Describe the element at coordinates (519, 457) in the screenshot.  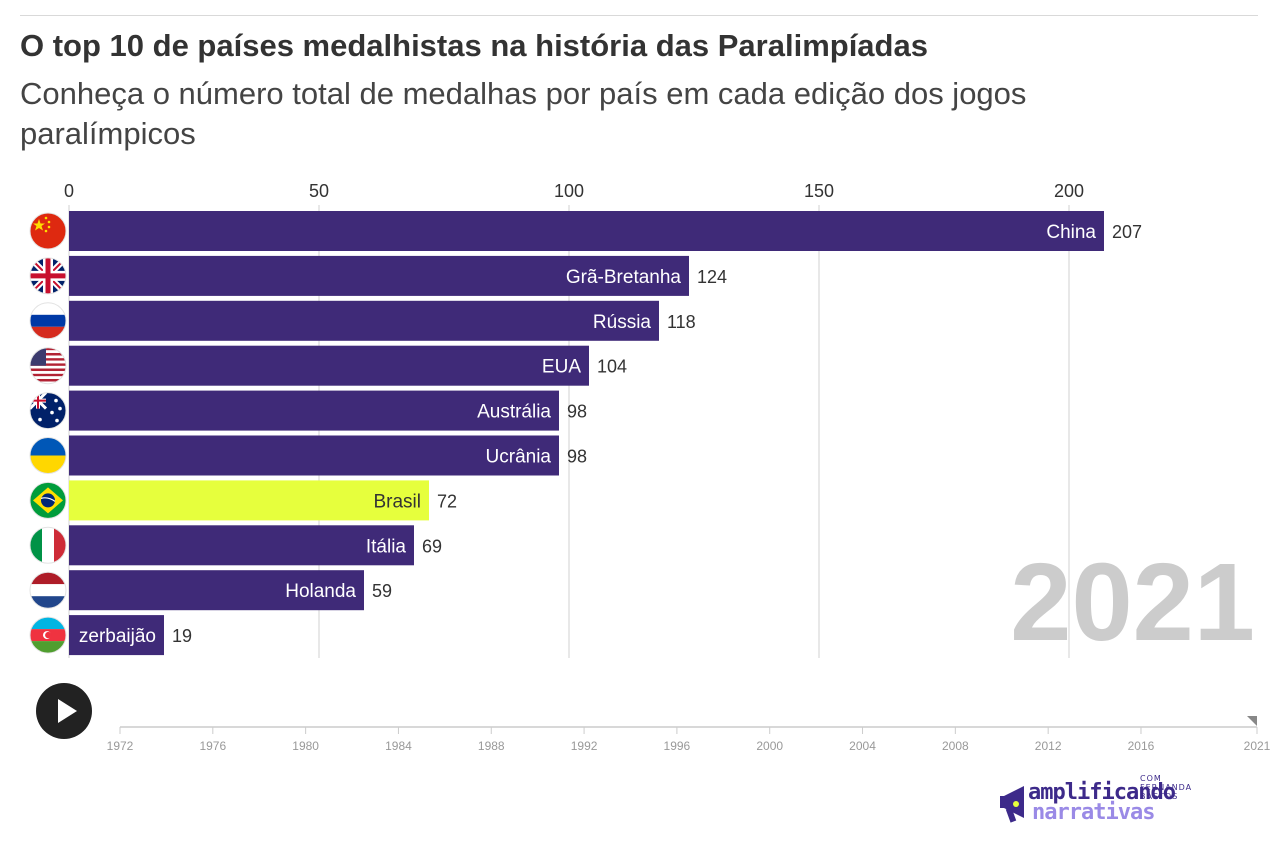
I see `bar-country-label: Ucrânia` at that location.